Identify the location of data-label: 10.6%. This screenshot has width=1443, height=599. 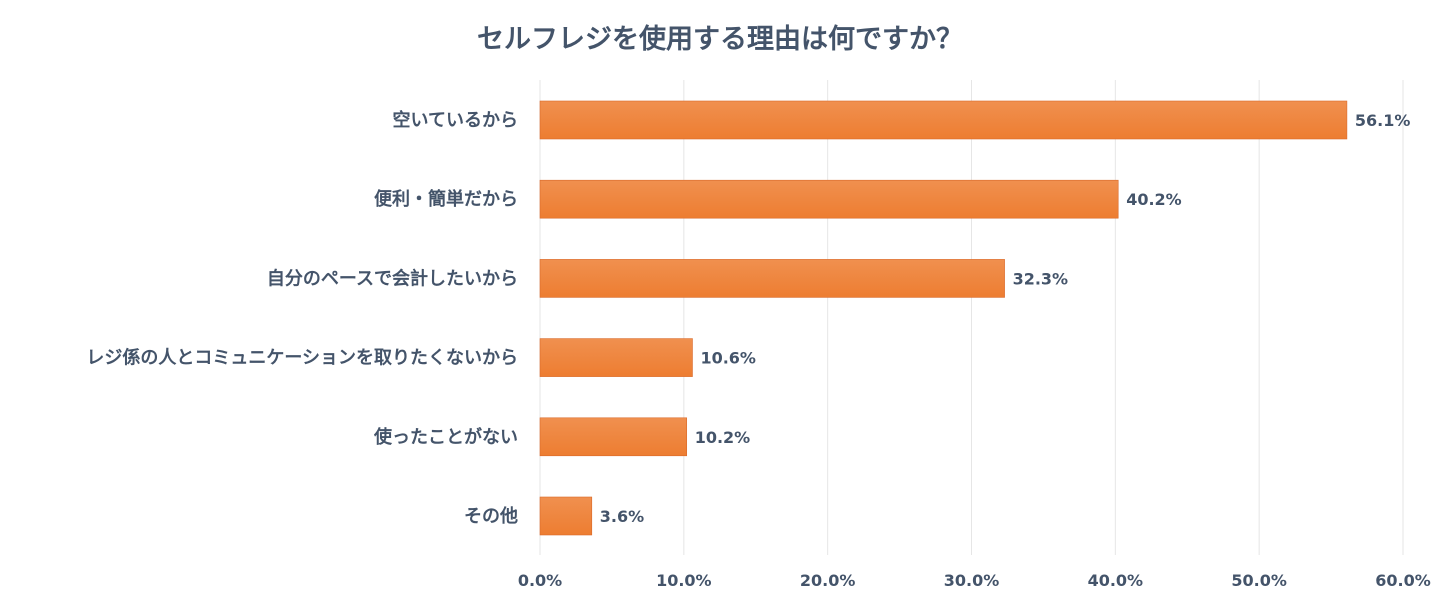
(728, 358).